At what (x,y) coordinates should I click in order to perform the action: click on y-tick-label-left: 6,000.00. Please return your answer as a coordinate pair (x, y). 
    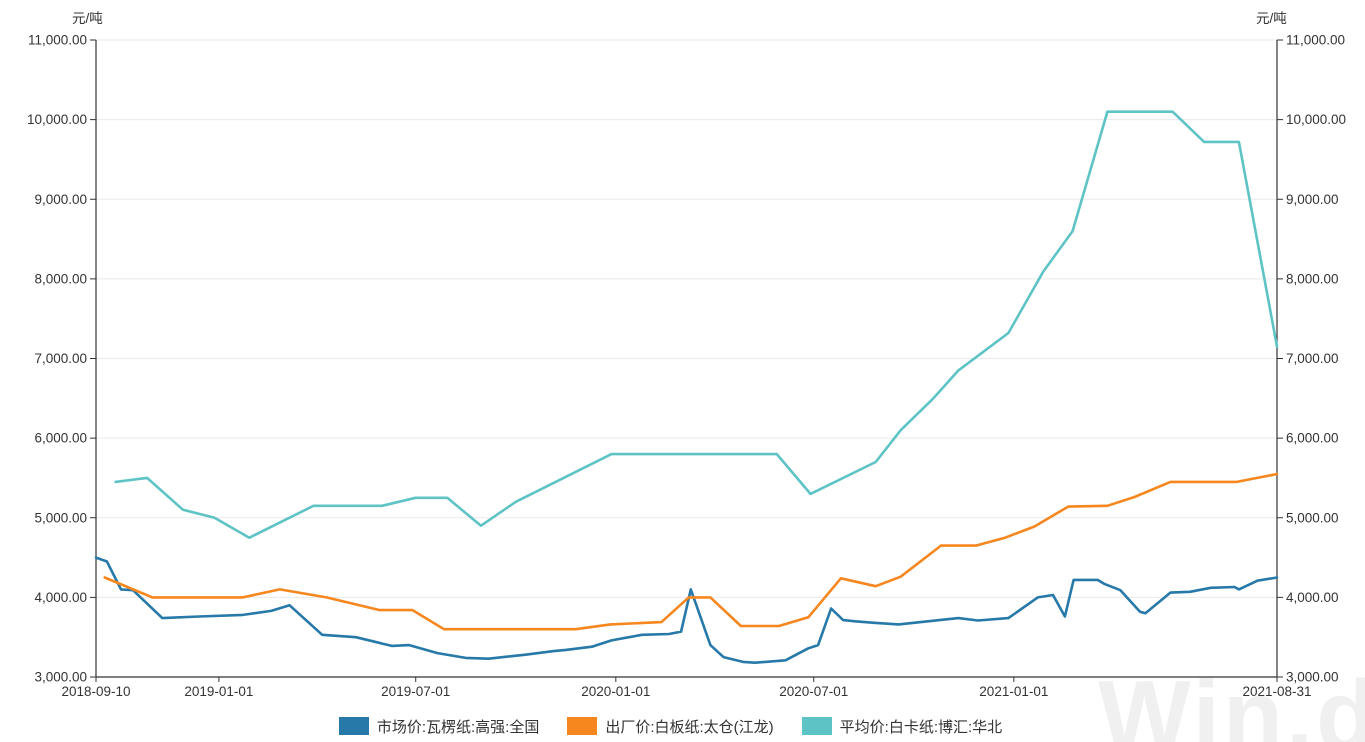
    Looking at the image, I should click on (60, 438).